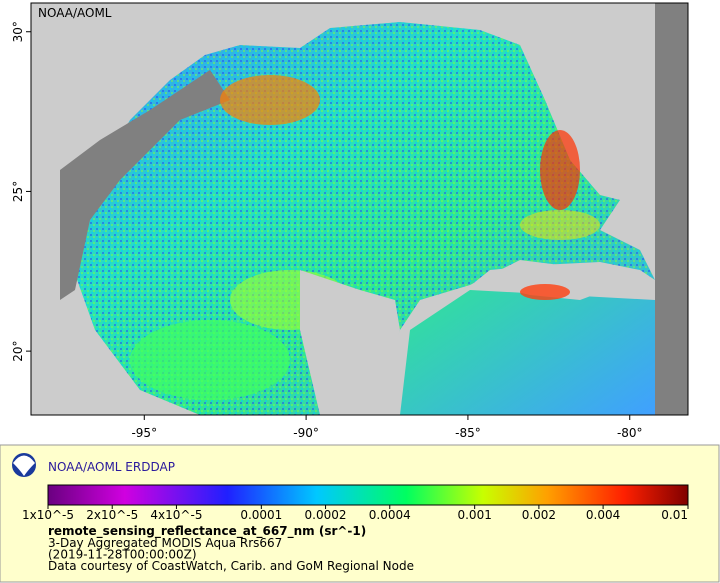  Describe the element at coordinates (122, 555) in the screenshot. I see `legend-line: (2019-11-28T00:00:00Z)` at that location.